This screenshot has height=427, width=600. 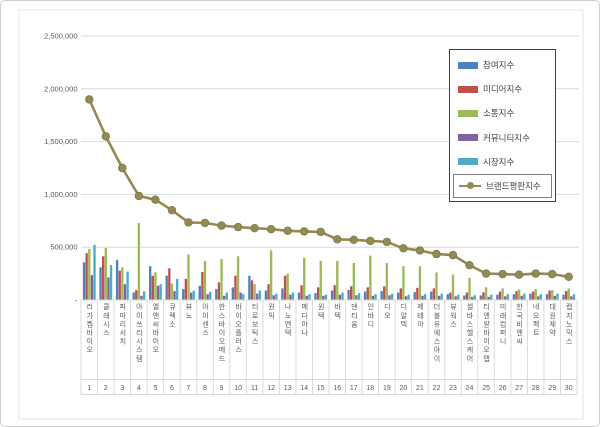 What do you see at coordinates (288, 388) in the screenshot?
I see `svg-text: 13` at bounding box center [288, 388].